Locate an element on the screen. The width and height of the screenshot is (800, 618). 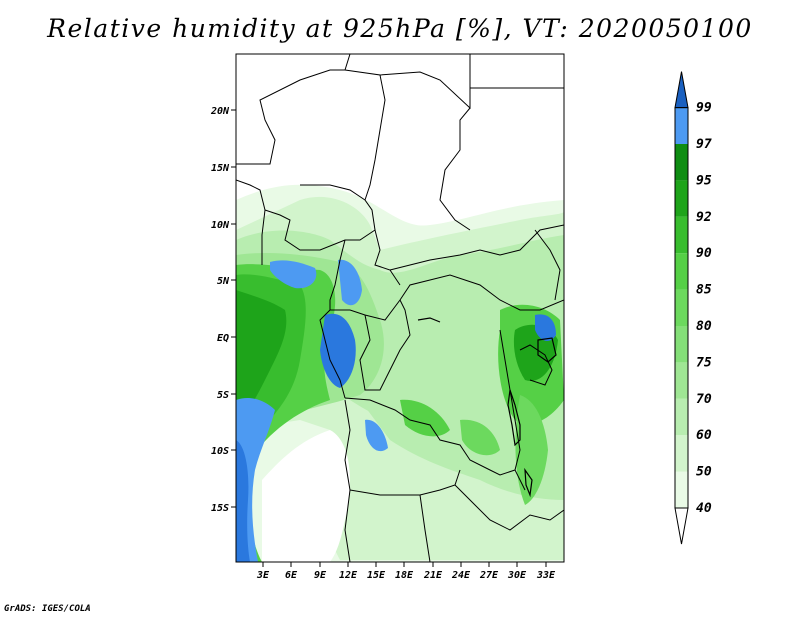
colorbar-label: 90 is located at coordinates (704, 253).